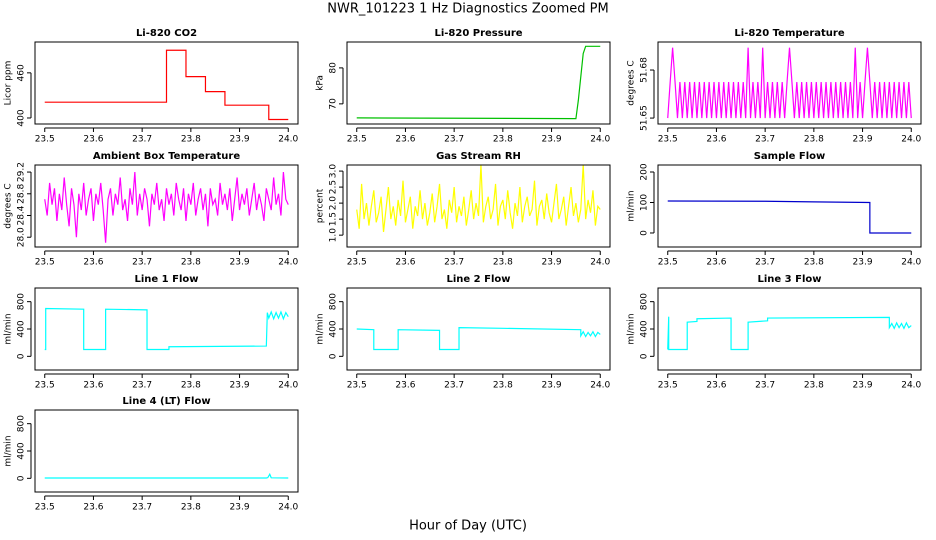 Image resolution: width=936 pixels, height=540 pixels. I want to click on y-tick-label: 2.0, so click(334, 203).